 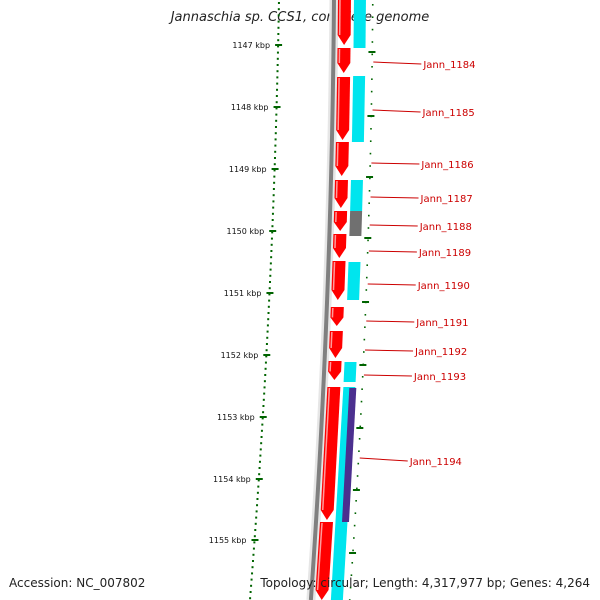 What do you see at coordinates (338, 104) in the screenshot?
I see `forward-gene-3-highlight` at bounding box center [338, 104].